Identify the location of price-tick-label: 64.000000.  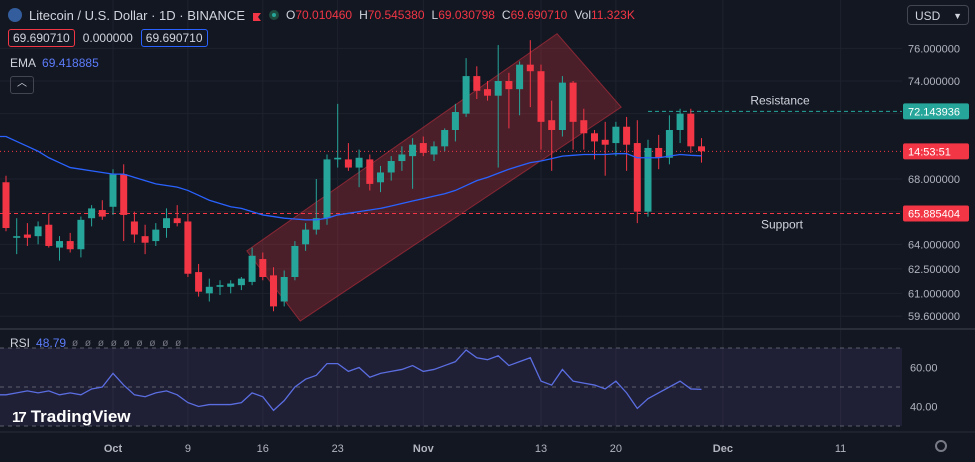
(934, 245).